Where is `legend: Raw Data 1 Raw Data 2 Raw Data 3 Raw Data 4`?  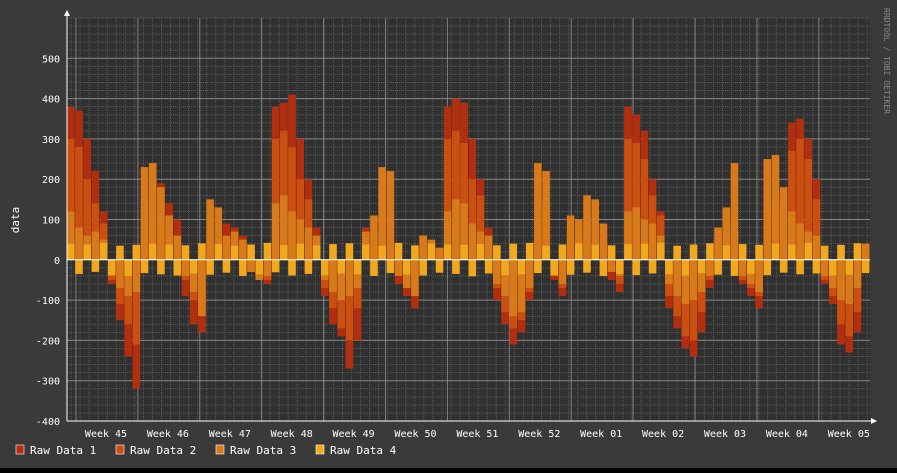
legend: Raw Data 1 Raw Data 2 Raw Data 3 Raw Data 4 is located at coordinates (206, 450).